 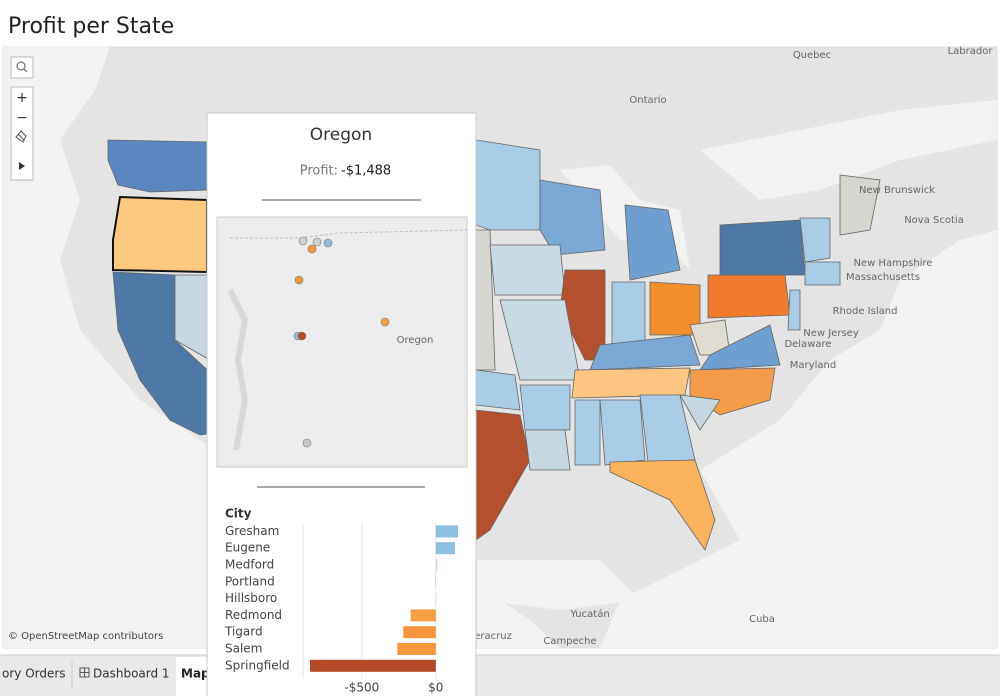 I want to click on map-label: Quebec, so click(x=812, y=55).